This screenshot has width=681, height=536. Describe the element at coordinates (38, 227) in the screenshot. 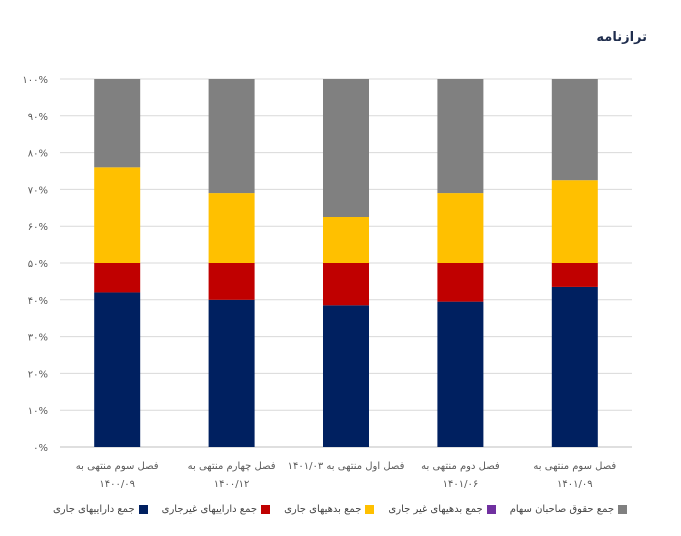

I see `y-tick-label: ۶۰%` at that location.